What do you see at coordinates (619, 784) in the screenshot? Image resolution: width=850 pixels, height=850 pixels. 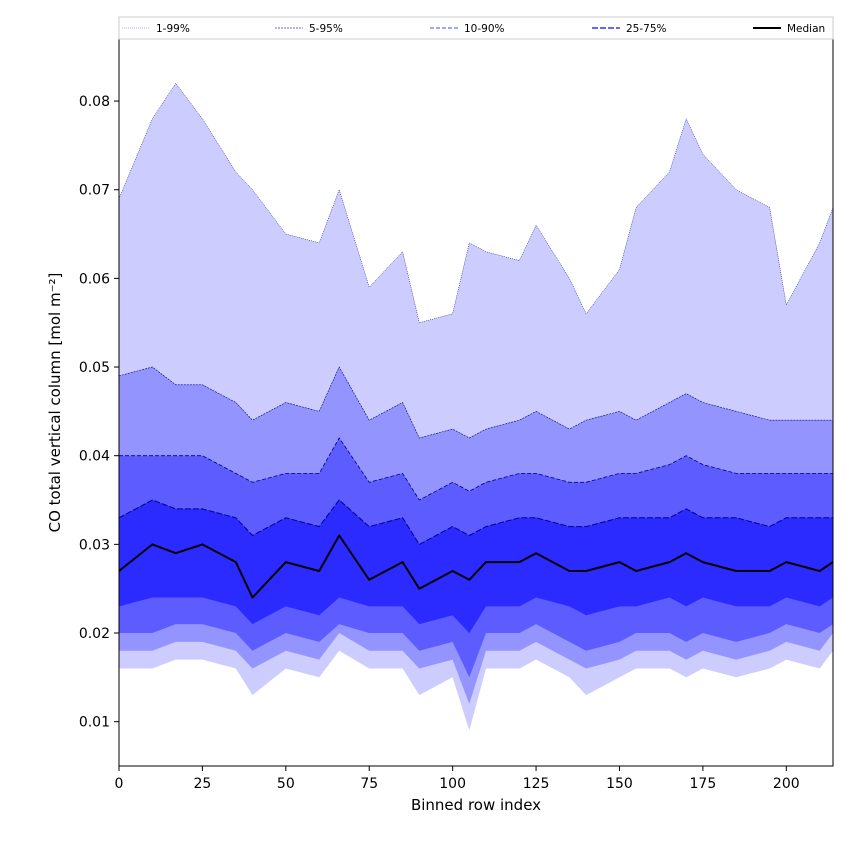 I see `x-tick-label: 150` at bounding box center [619, 784].